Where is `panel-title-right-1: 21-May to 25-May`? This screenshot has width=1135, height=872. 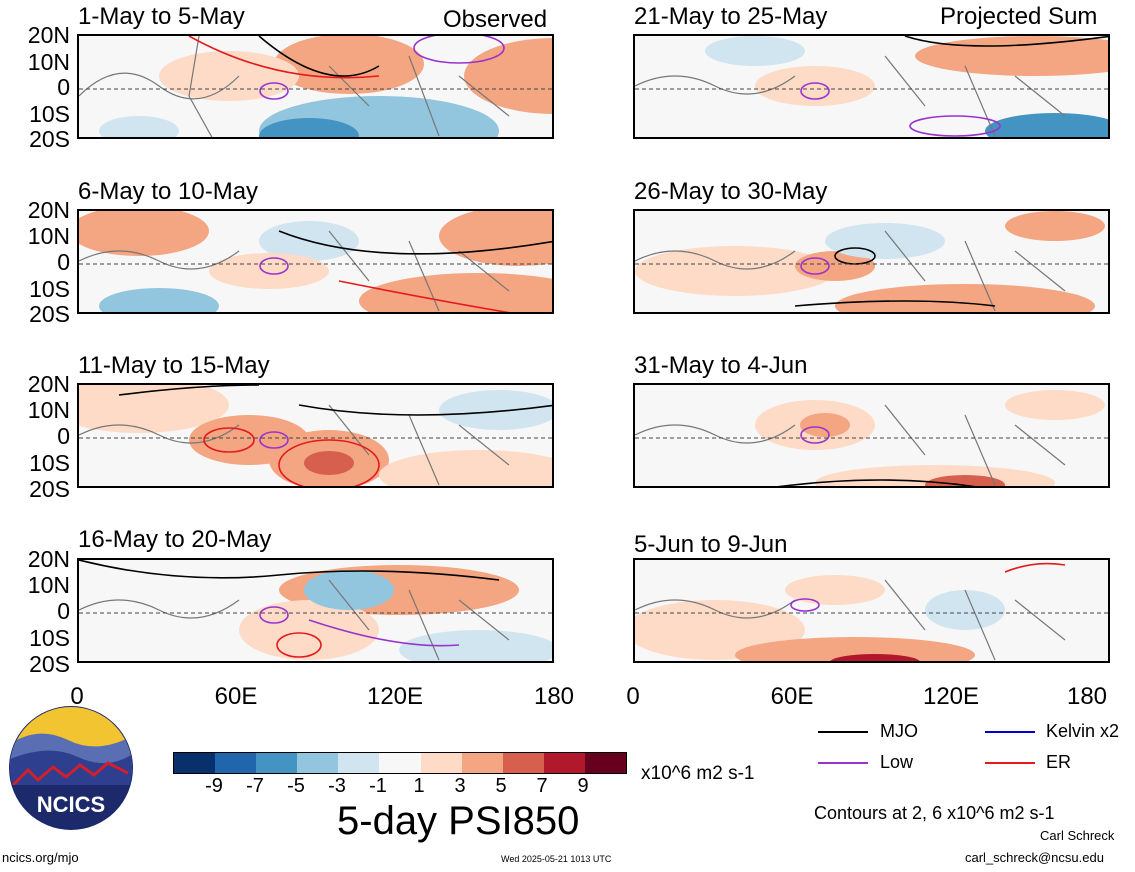 panel-title-right-1: 21-May to 25-May is located at coordinates (731, 16).